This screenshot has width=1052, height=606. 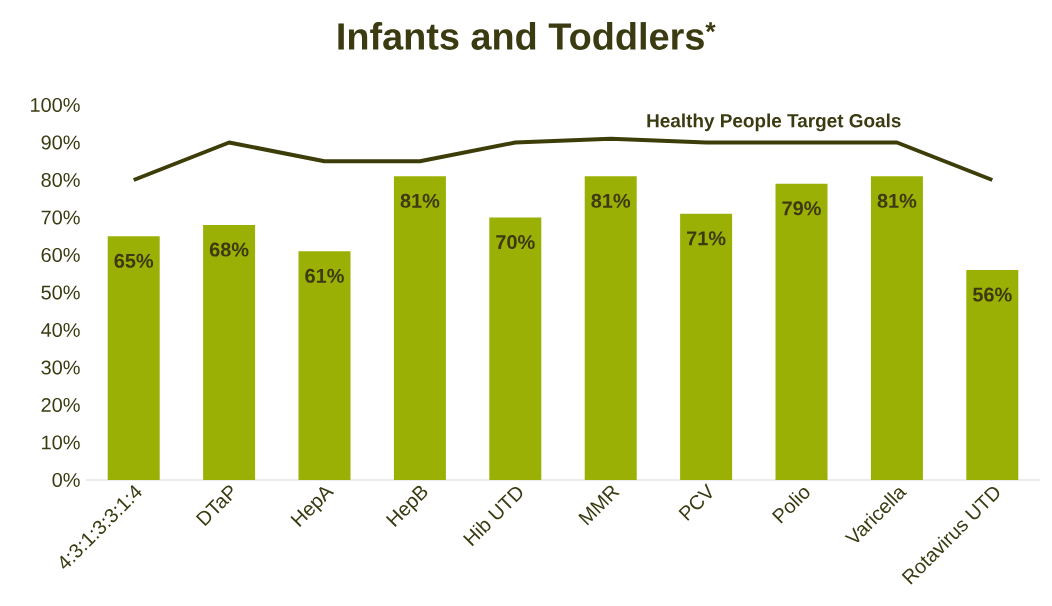 I want to click on y-tick-label: 10%, so click(x=61, y=442).